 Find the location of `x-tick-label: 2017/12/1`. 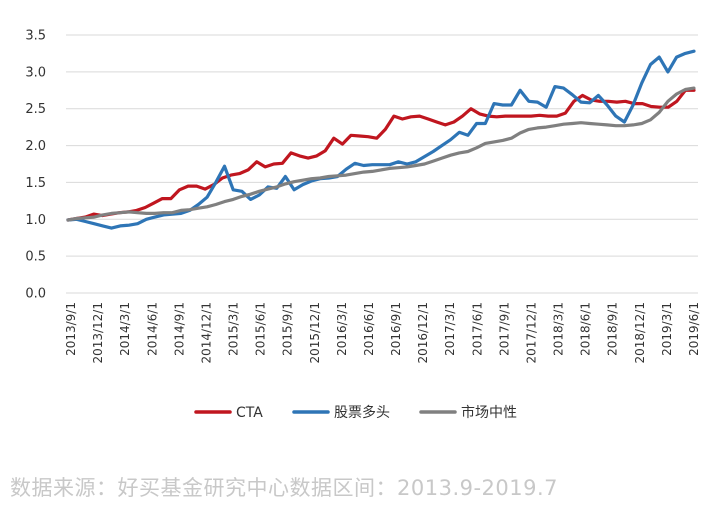

x-tick-label: 2017/12/1 is located at coordinates (531, 333).